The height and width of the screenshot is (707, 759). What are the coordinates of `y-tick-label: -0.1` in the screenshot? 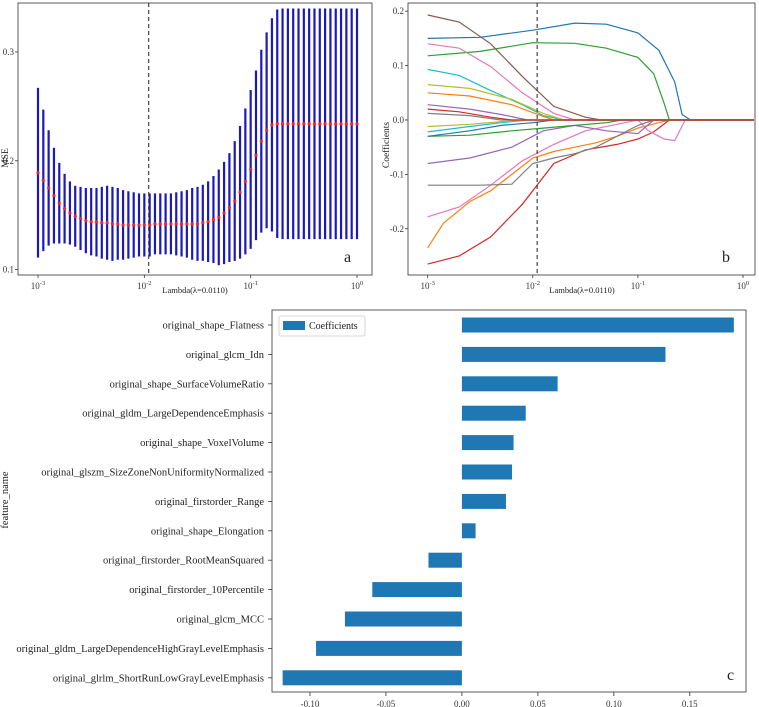 It's located at (397, 174).